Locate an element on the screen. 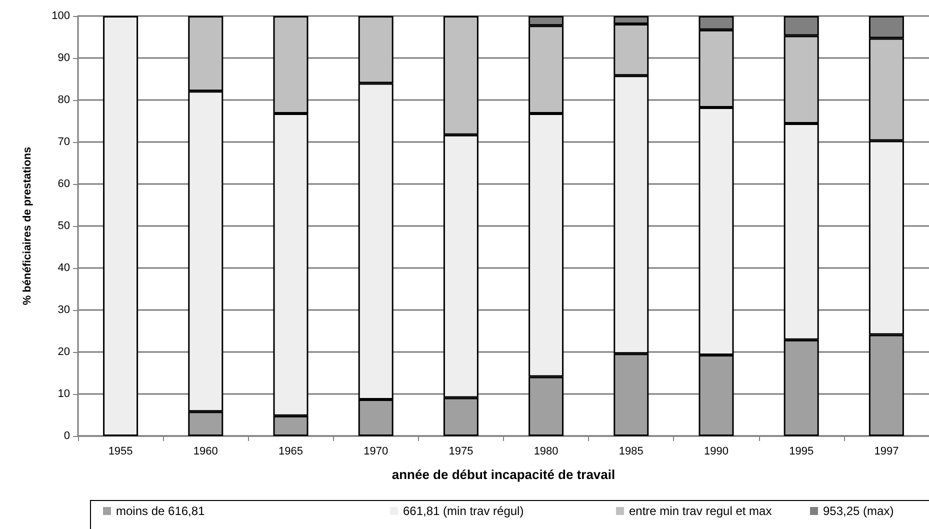 The height and width of the screenshot is (529, 929). y-tick-label: 20 is located at coordinates (64, 352).